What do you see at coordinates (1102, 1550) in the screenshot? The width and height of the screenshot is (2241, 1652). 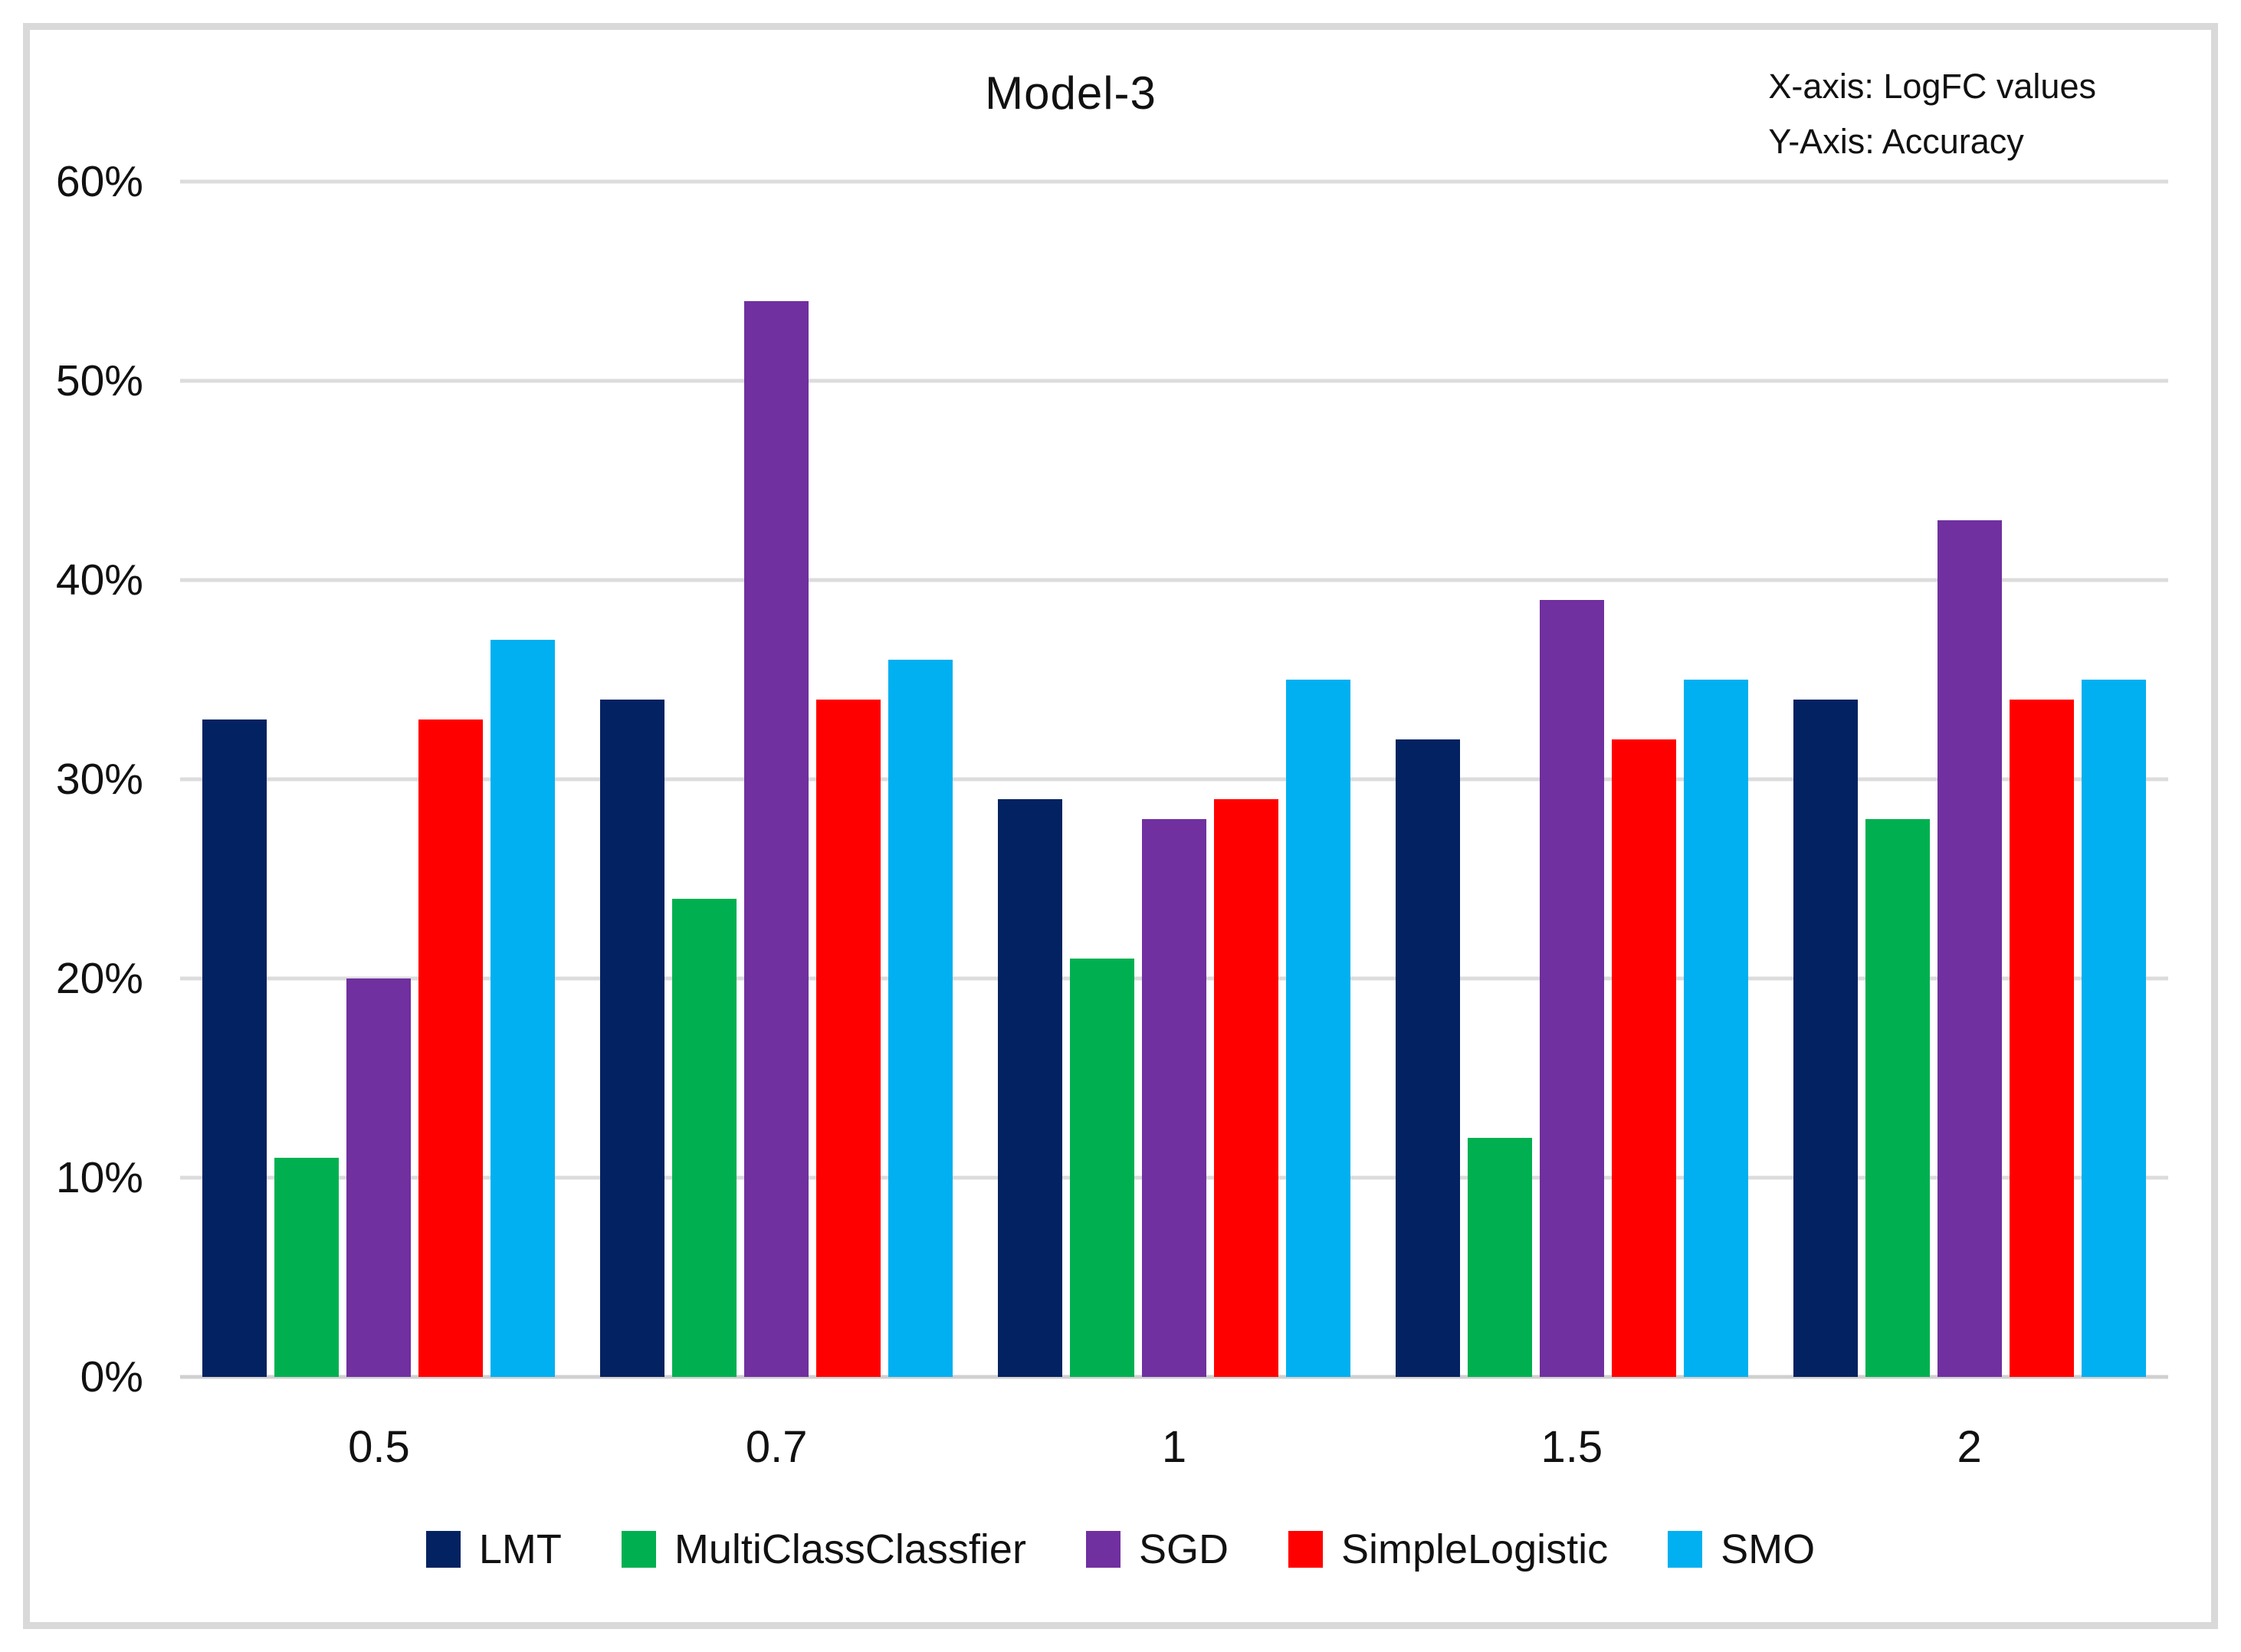 I see `legend-swatch-sgd` at bounding box center [1102, 1550].